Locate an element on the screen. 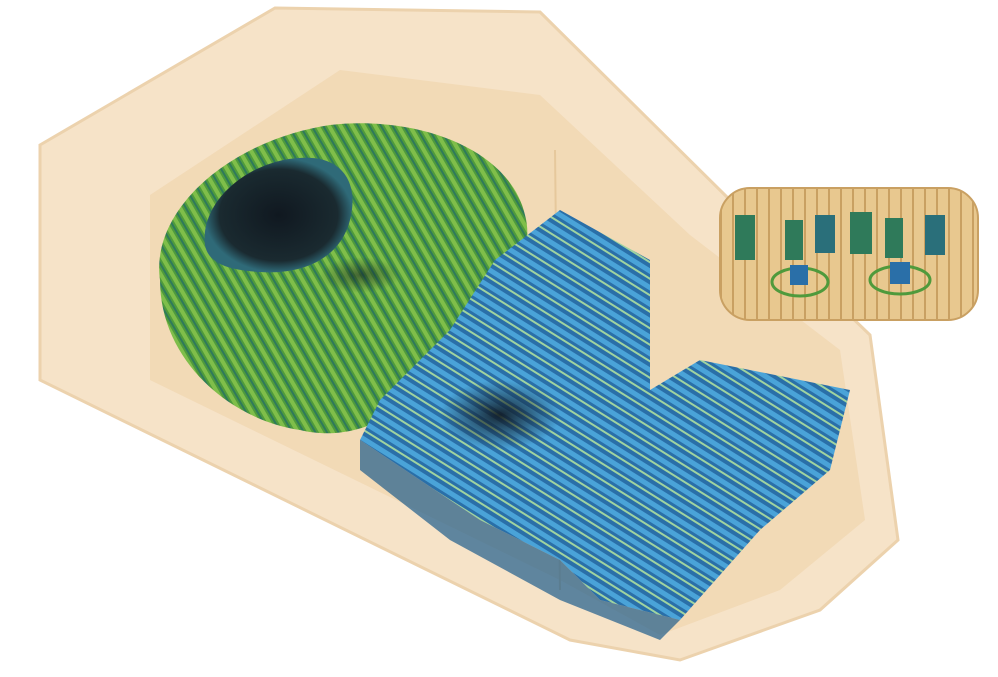 This screenshot has height=677, width=998. dark-cavity is located at coordinates (278, 215).